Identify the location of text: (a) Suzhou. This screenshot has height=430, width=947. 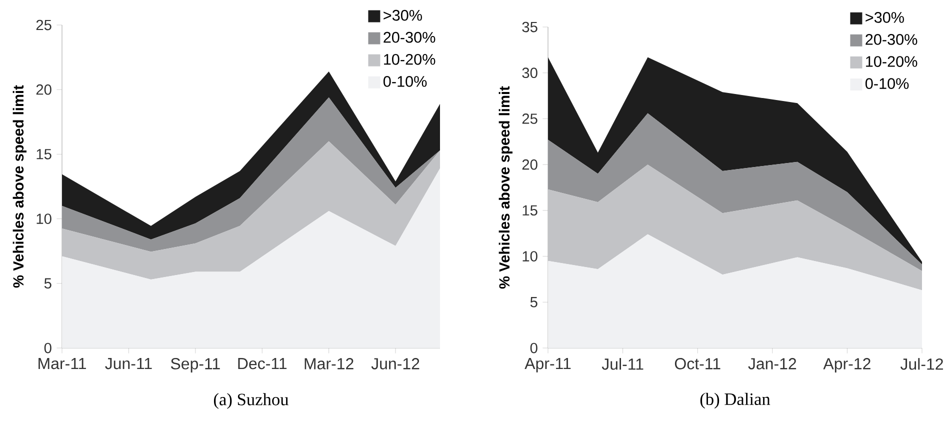
(251, 401).